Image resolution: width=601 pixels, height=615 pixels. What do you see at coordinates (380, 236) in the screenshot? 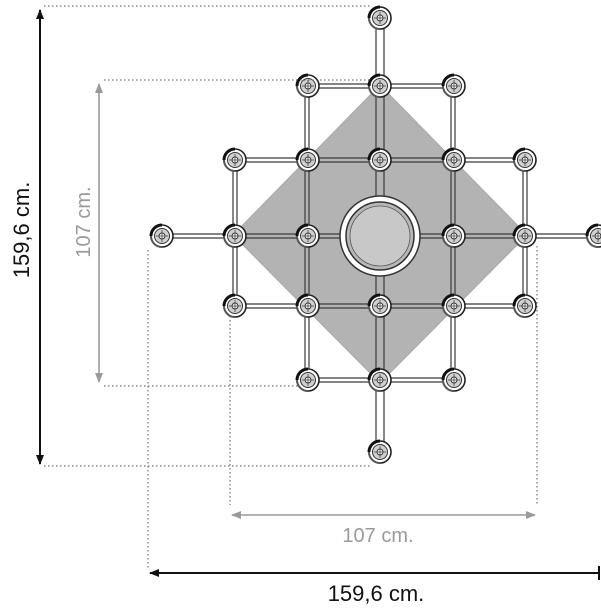
I see `center-disc-icon` at bounding box center [380, 236].